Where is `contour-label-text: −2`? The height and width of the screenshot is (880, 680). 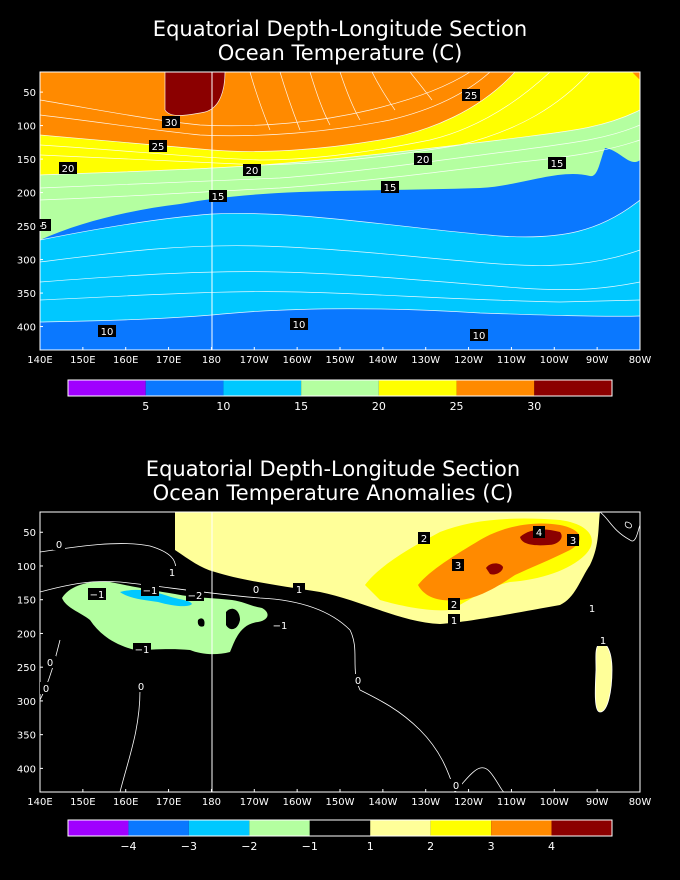 contour-label-text: −2 is located at coordinates (195, 596).